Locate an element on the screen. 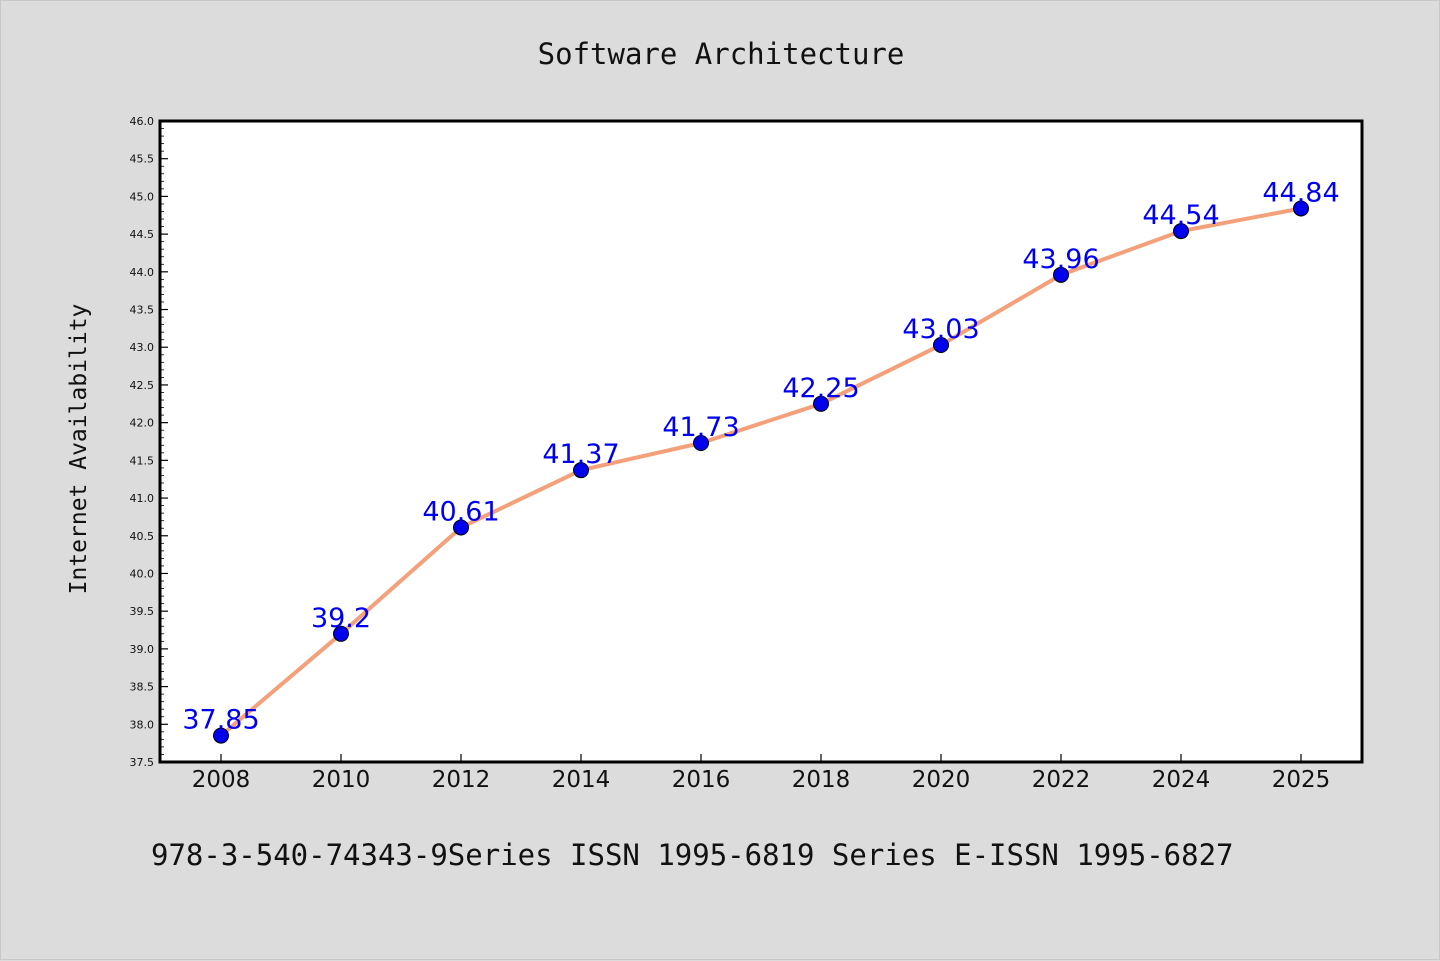  y-tick-label: 38.0 is located at coordinates (142, 724).